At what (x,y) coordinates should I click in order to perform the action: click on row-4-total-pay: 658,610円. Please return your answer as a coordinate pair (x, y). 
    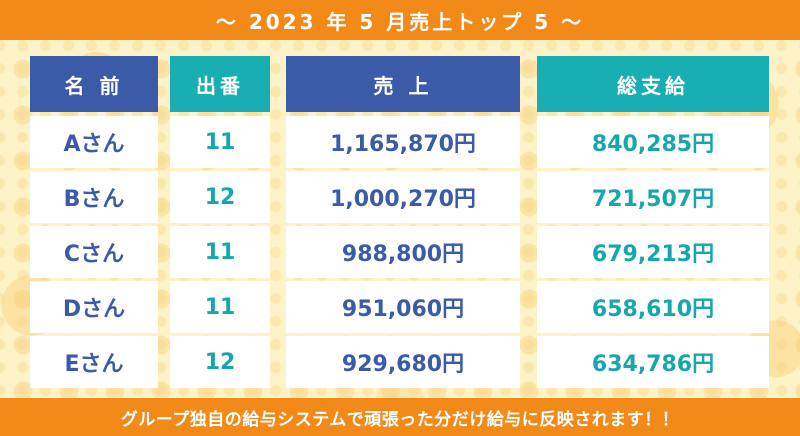
    Looking at the image, I should click on (653, 307).